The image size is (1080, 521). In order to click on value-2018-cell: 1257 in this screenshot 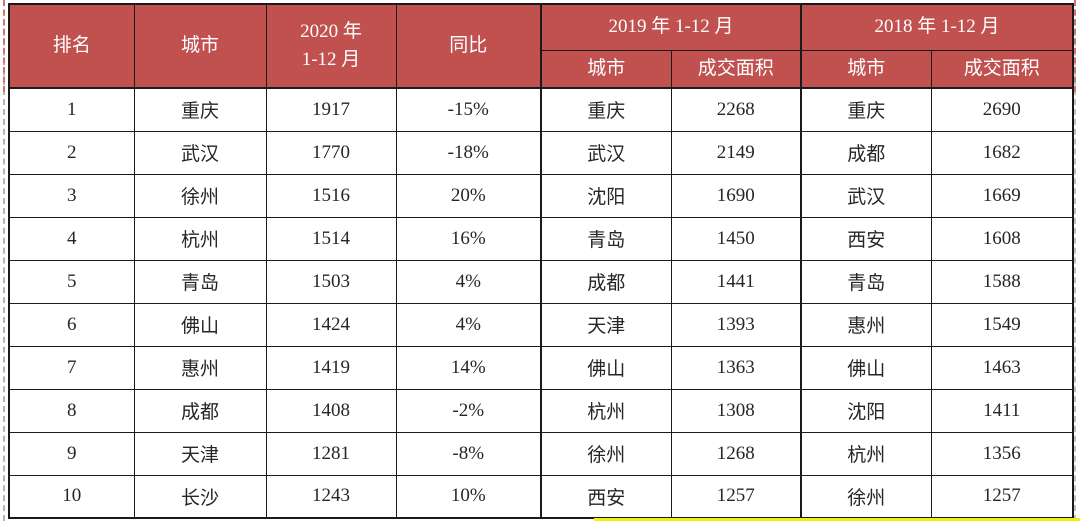, I will do `click(1002, 496)`.